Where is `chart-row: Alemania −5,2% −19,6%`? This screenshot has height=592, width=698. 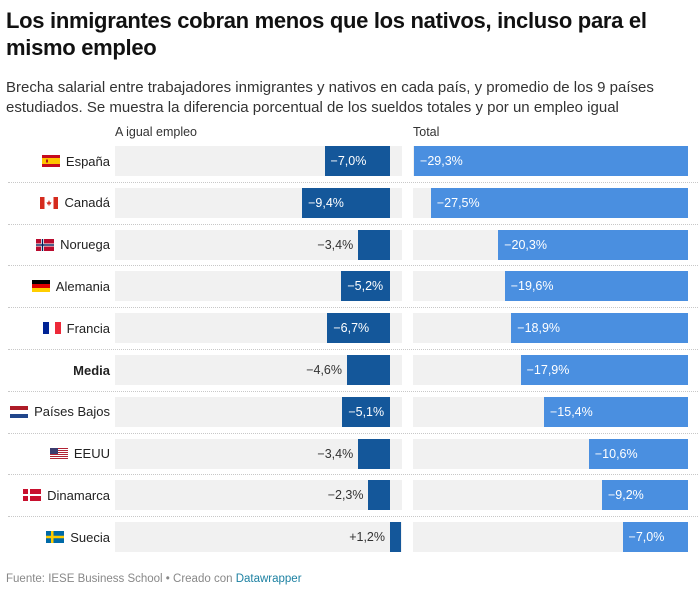
chart-row: Alemania −5,2% −19,6% is located at coordinates (349, 286).